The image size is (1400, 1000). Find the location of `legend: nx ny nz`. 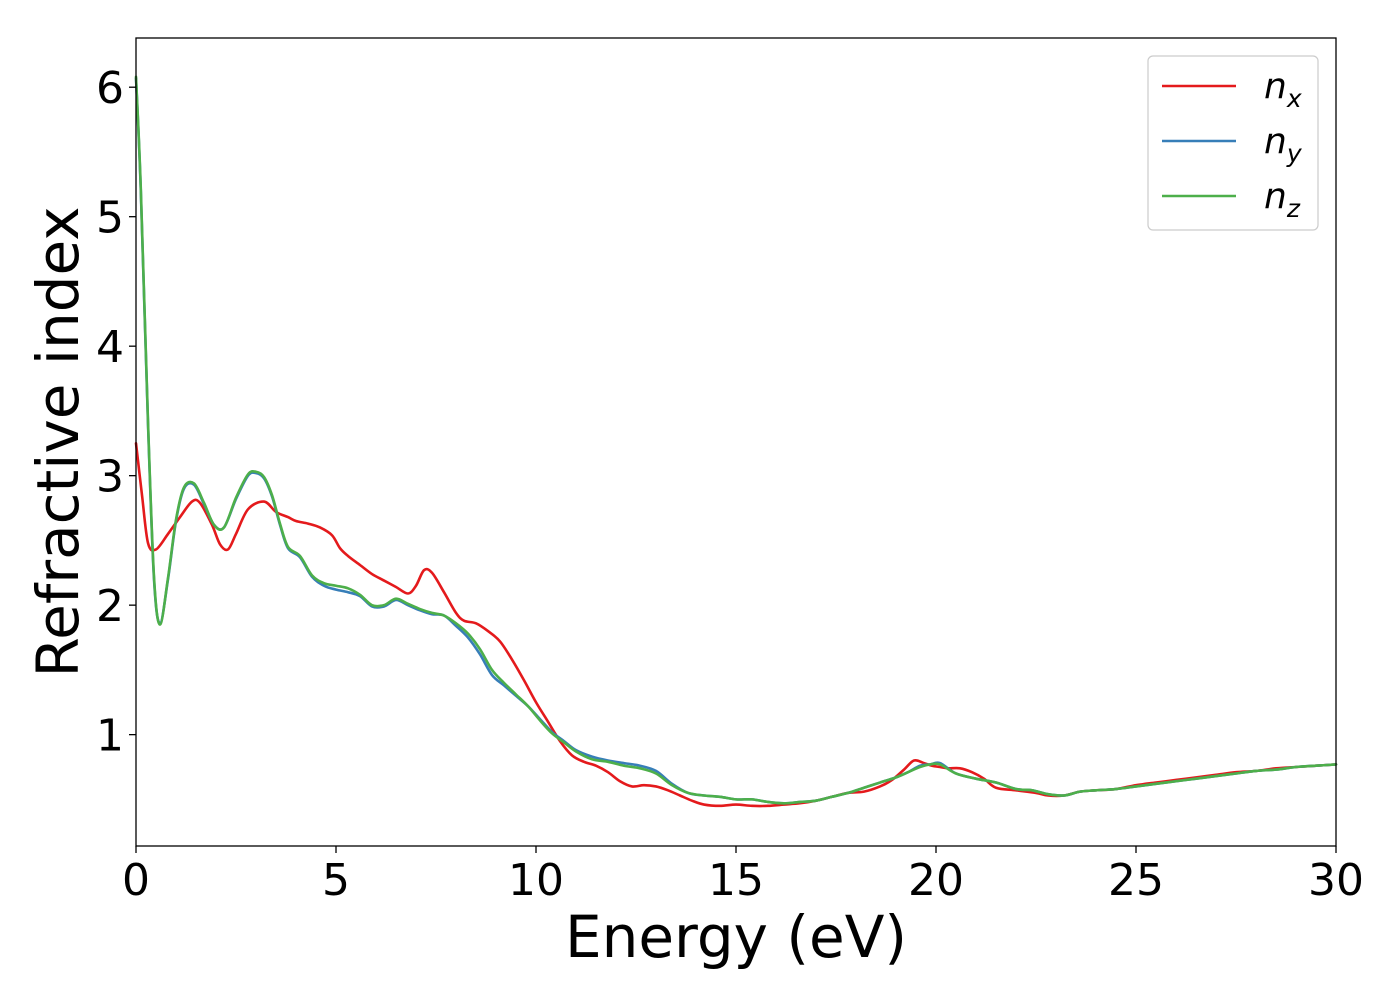

legend: nx ny nz is located at coordinates (1233, 143).